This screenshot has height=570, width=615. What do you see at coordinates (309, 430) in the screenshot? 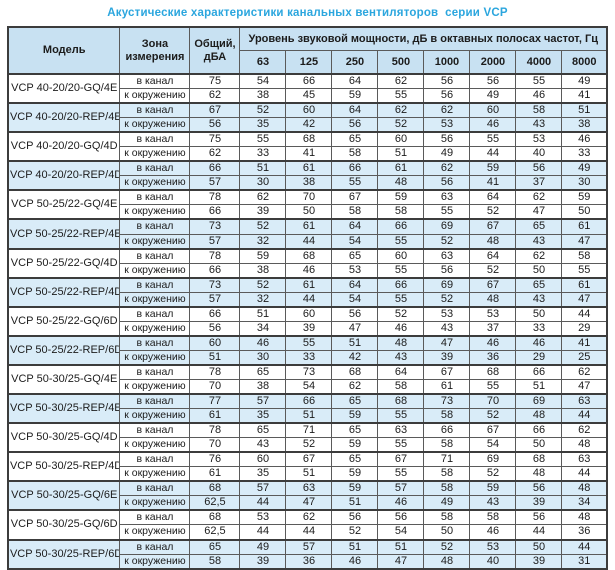
I see `band-level-cell: 71` at bounding box center [309, 430].